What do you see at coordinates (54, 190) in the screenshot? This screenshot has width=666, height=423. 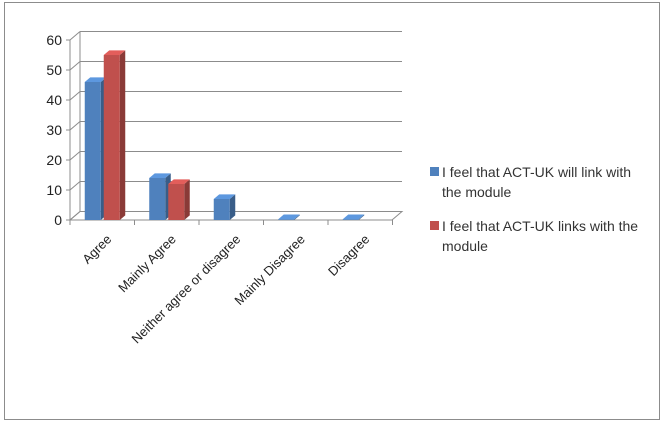 I see `y-tick-label: 10` at bounding box center [54, 190].